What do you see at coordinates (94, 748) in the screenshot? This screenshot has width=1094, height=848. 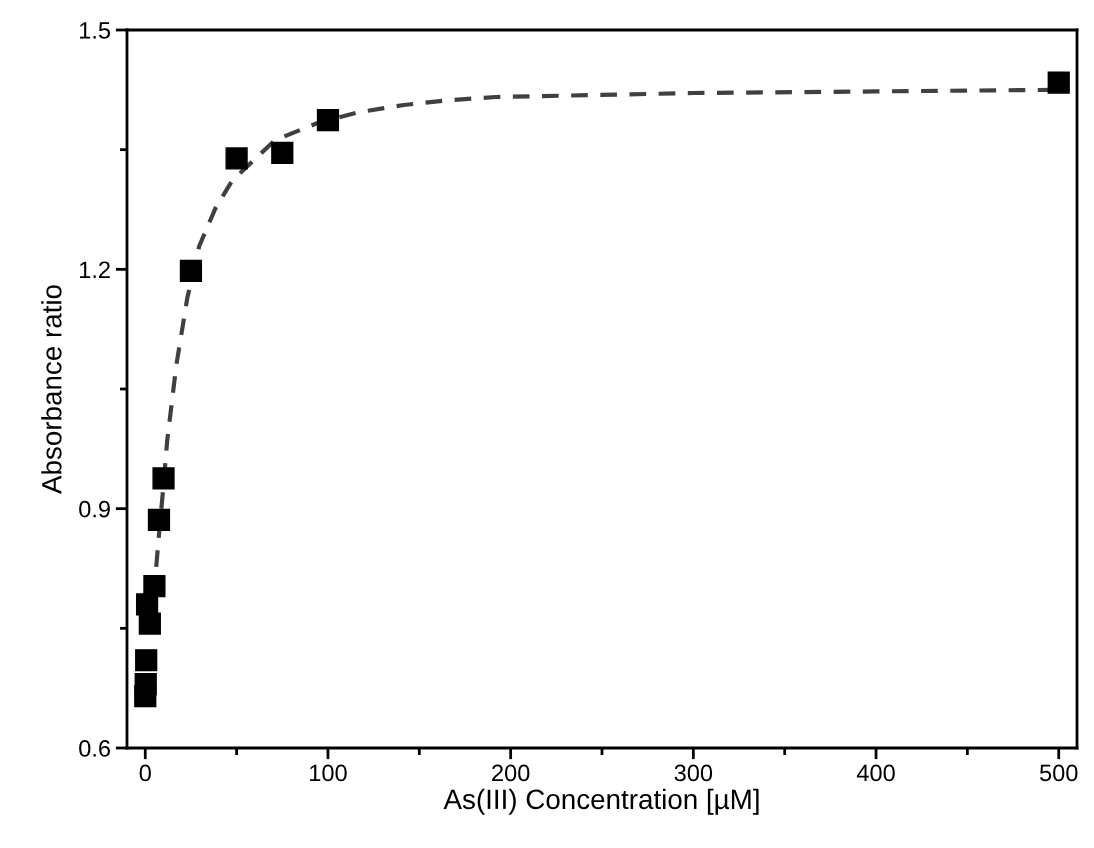 I see `y-tick-label: 0.6` at bounding box center [94, 748].